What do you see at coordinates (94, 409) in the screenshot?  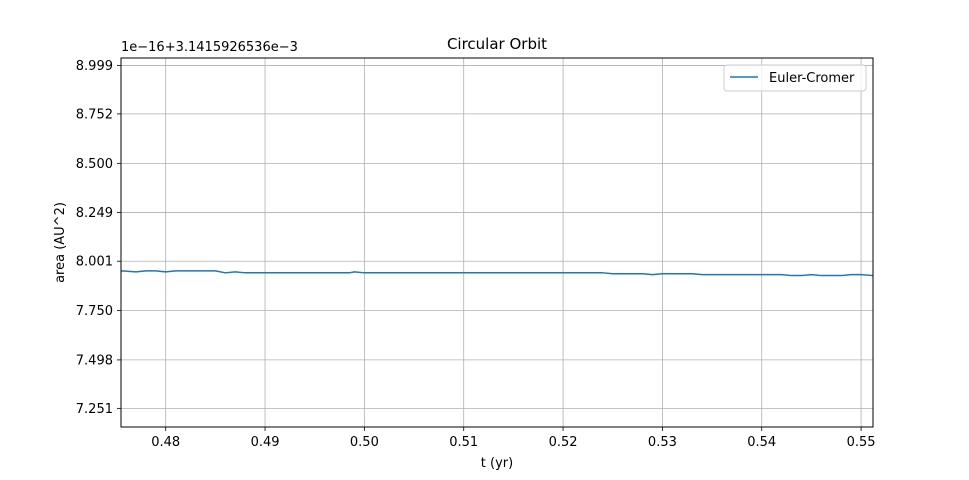 I see `y-tick-label: 7.251` at bounding box center [94, 409].